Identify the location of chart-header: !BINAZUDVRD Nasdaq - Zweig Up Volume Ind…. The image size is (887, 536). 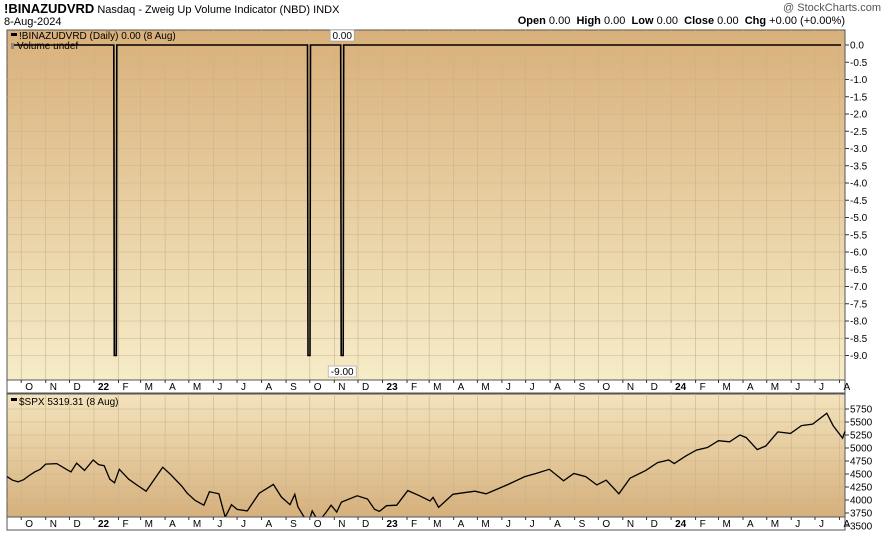
(171, 8).